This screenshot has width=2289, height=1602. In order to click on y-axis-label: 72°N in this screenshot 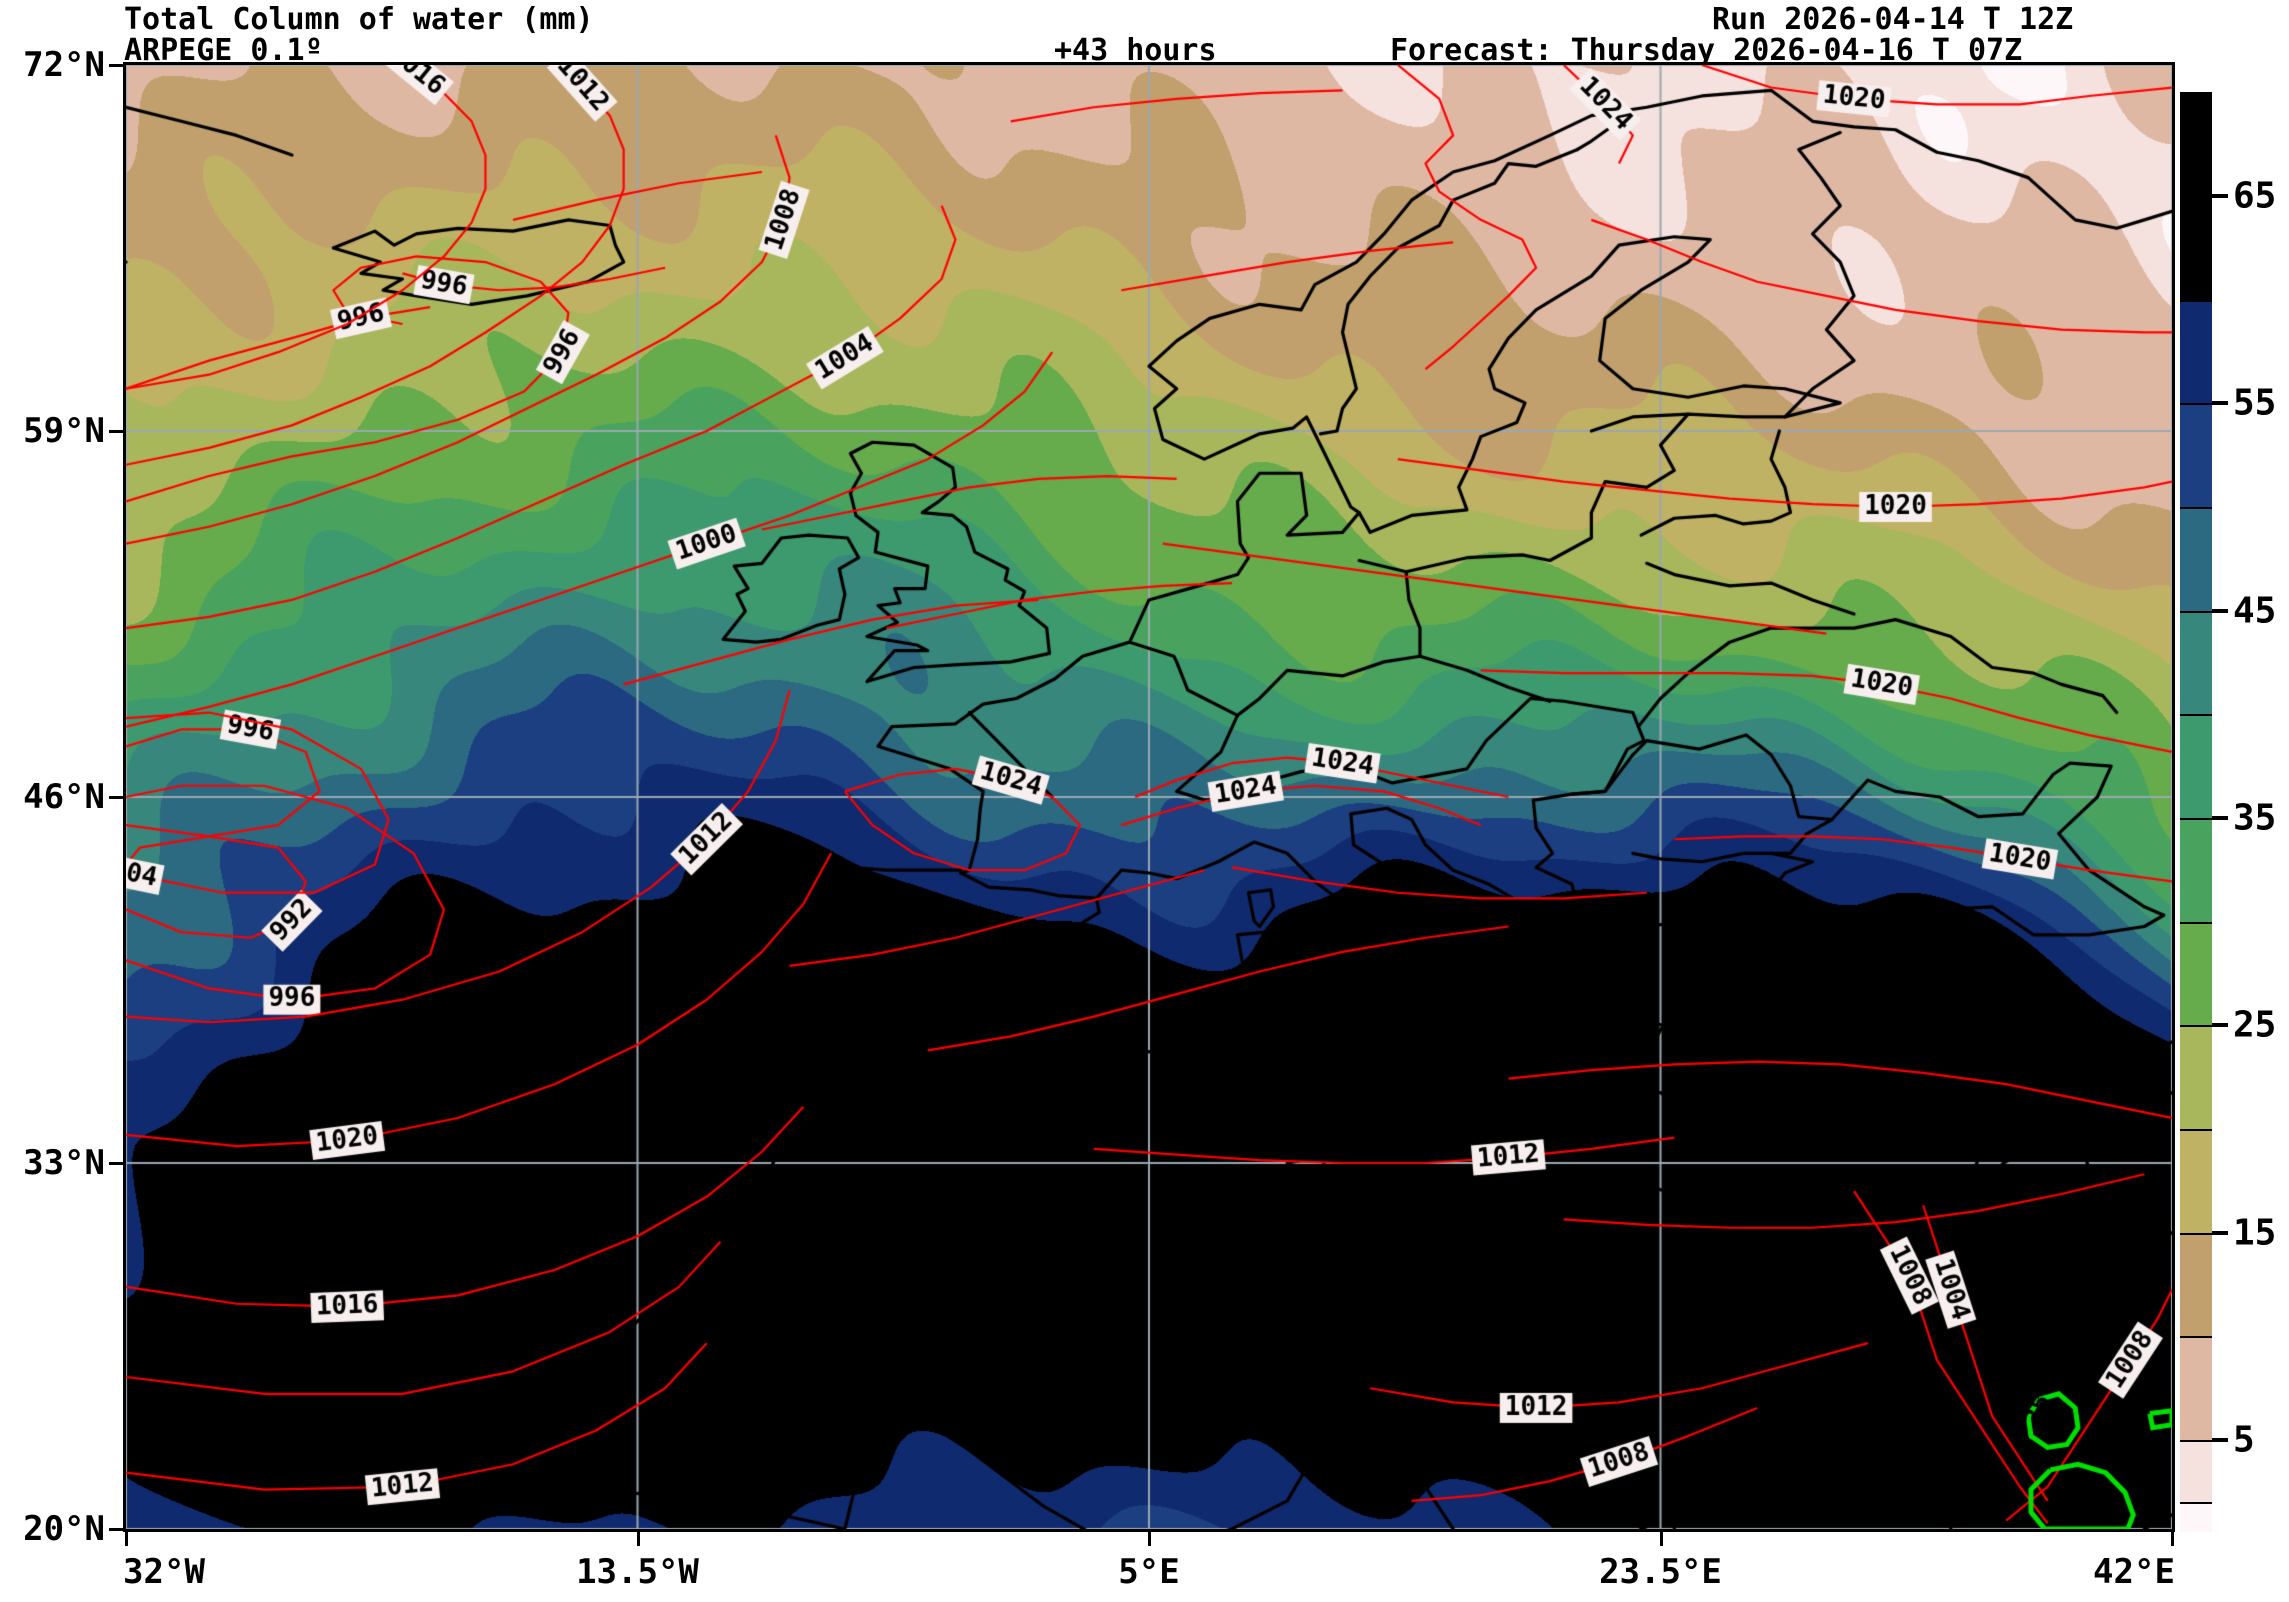, I will do `click(64, 65)`.